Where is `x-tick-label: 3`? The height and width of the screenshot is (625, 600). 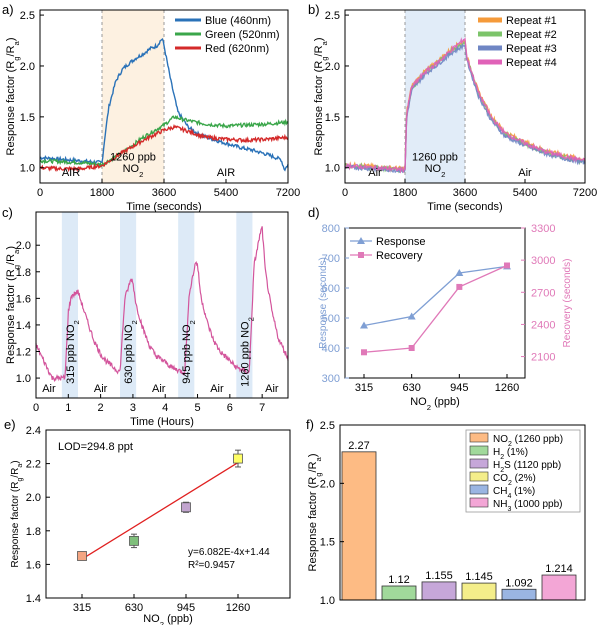 x-tick-label: 3 is located at coordinates (133, 408).